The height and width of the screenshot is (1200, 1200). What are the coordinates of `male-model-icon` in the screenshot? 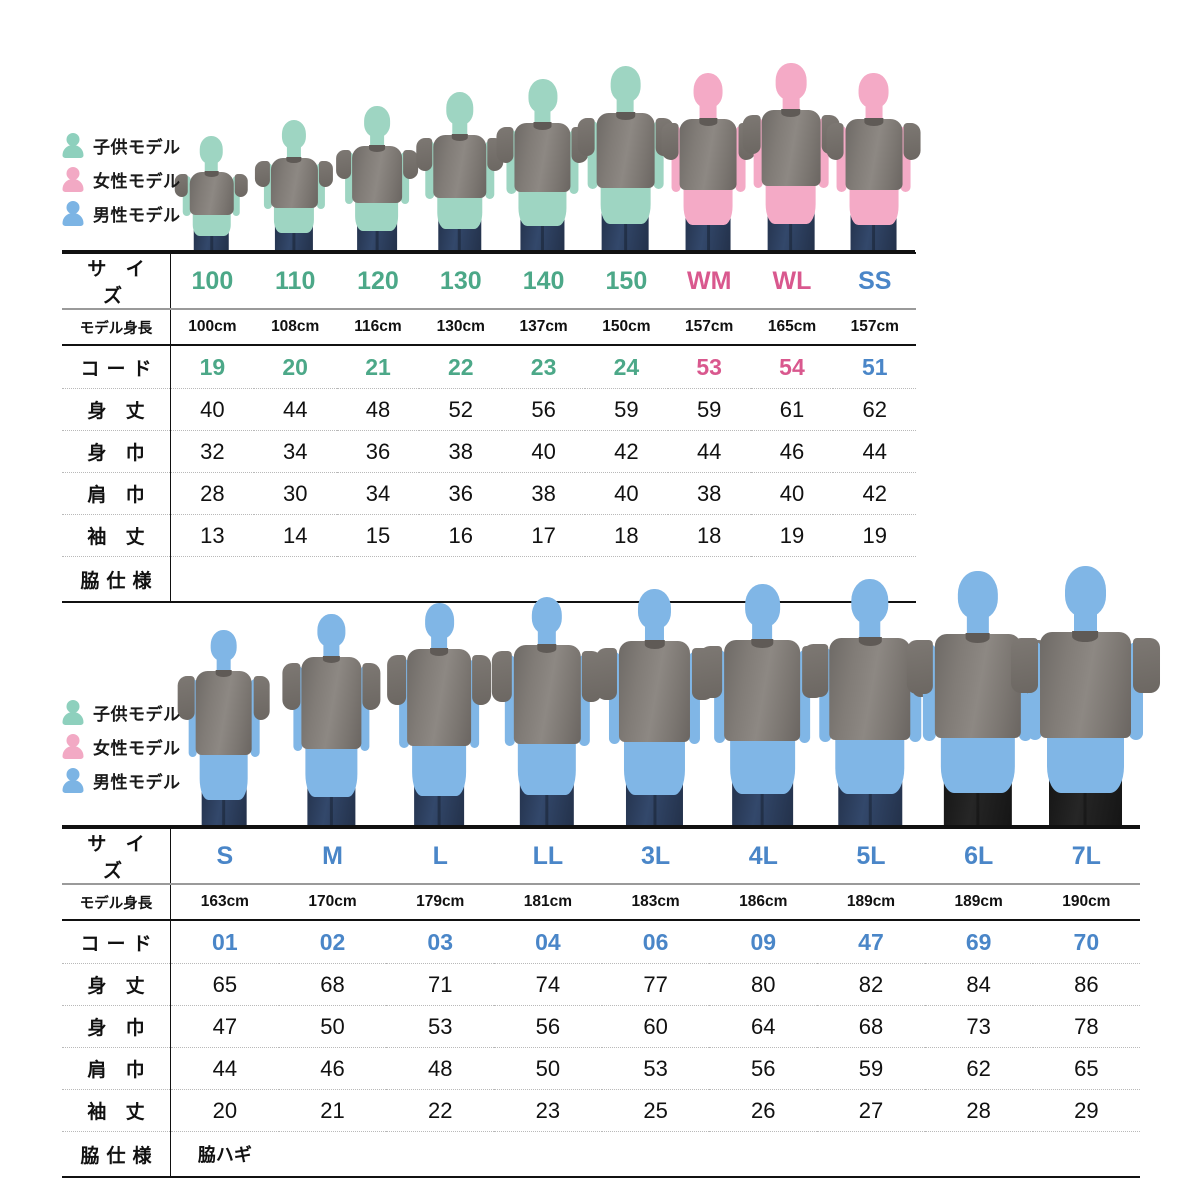 It's located at (73, 780).